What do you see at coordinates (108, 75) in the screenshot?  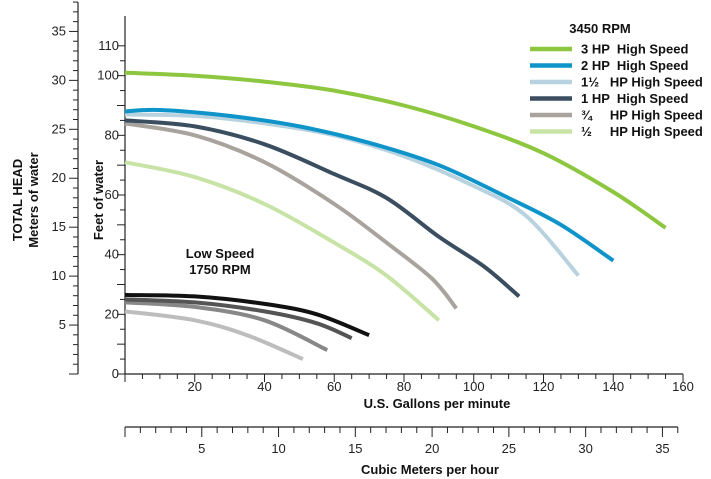 I see `y-tick-label: 100` at bounding box center [108, 75].